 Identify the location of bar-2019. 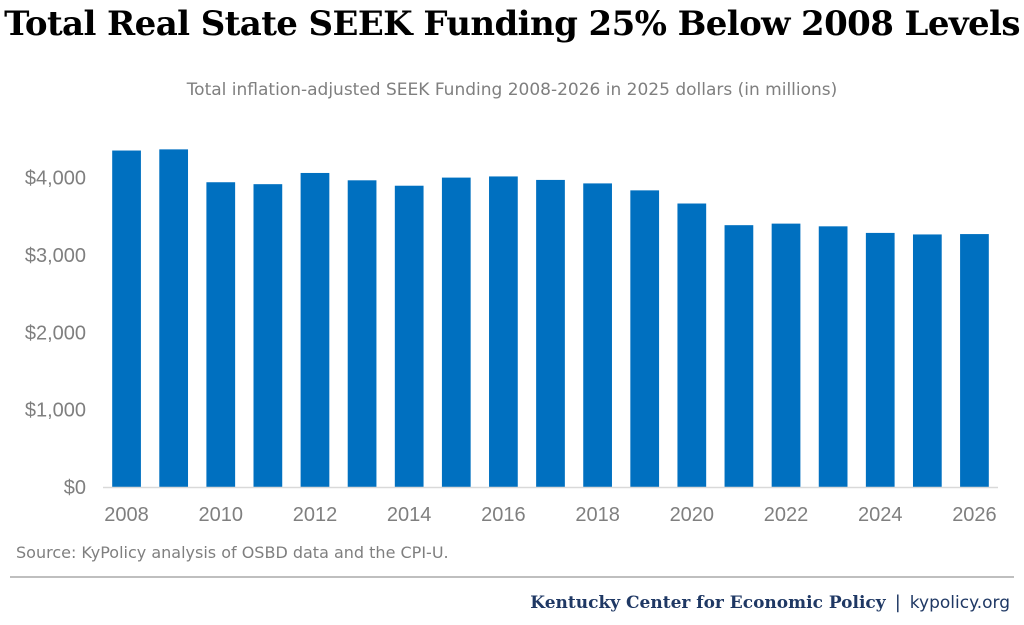
(645, 339).